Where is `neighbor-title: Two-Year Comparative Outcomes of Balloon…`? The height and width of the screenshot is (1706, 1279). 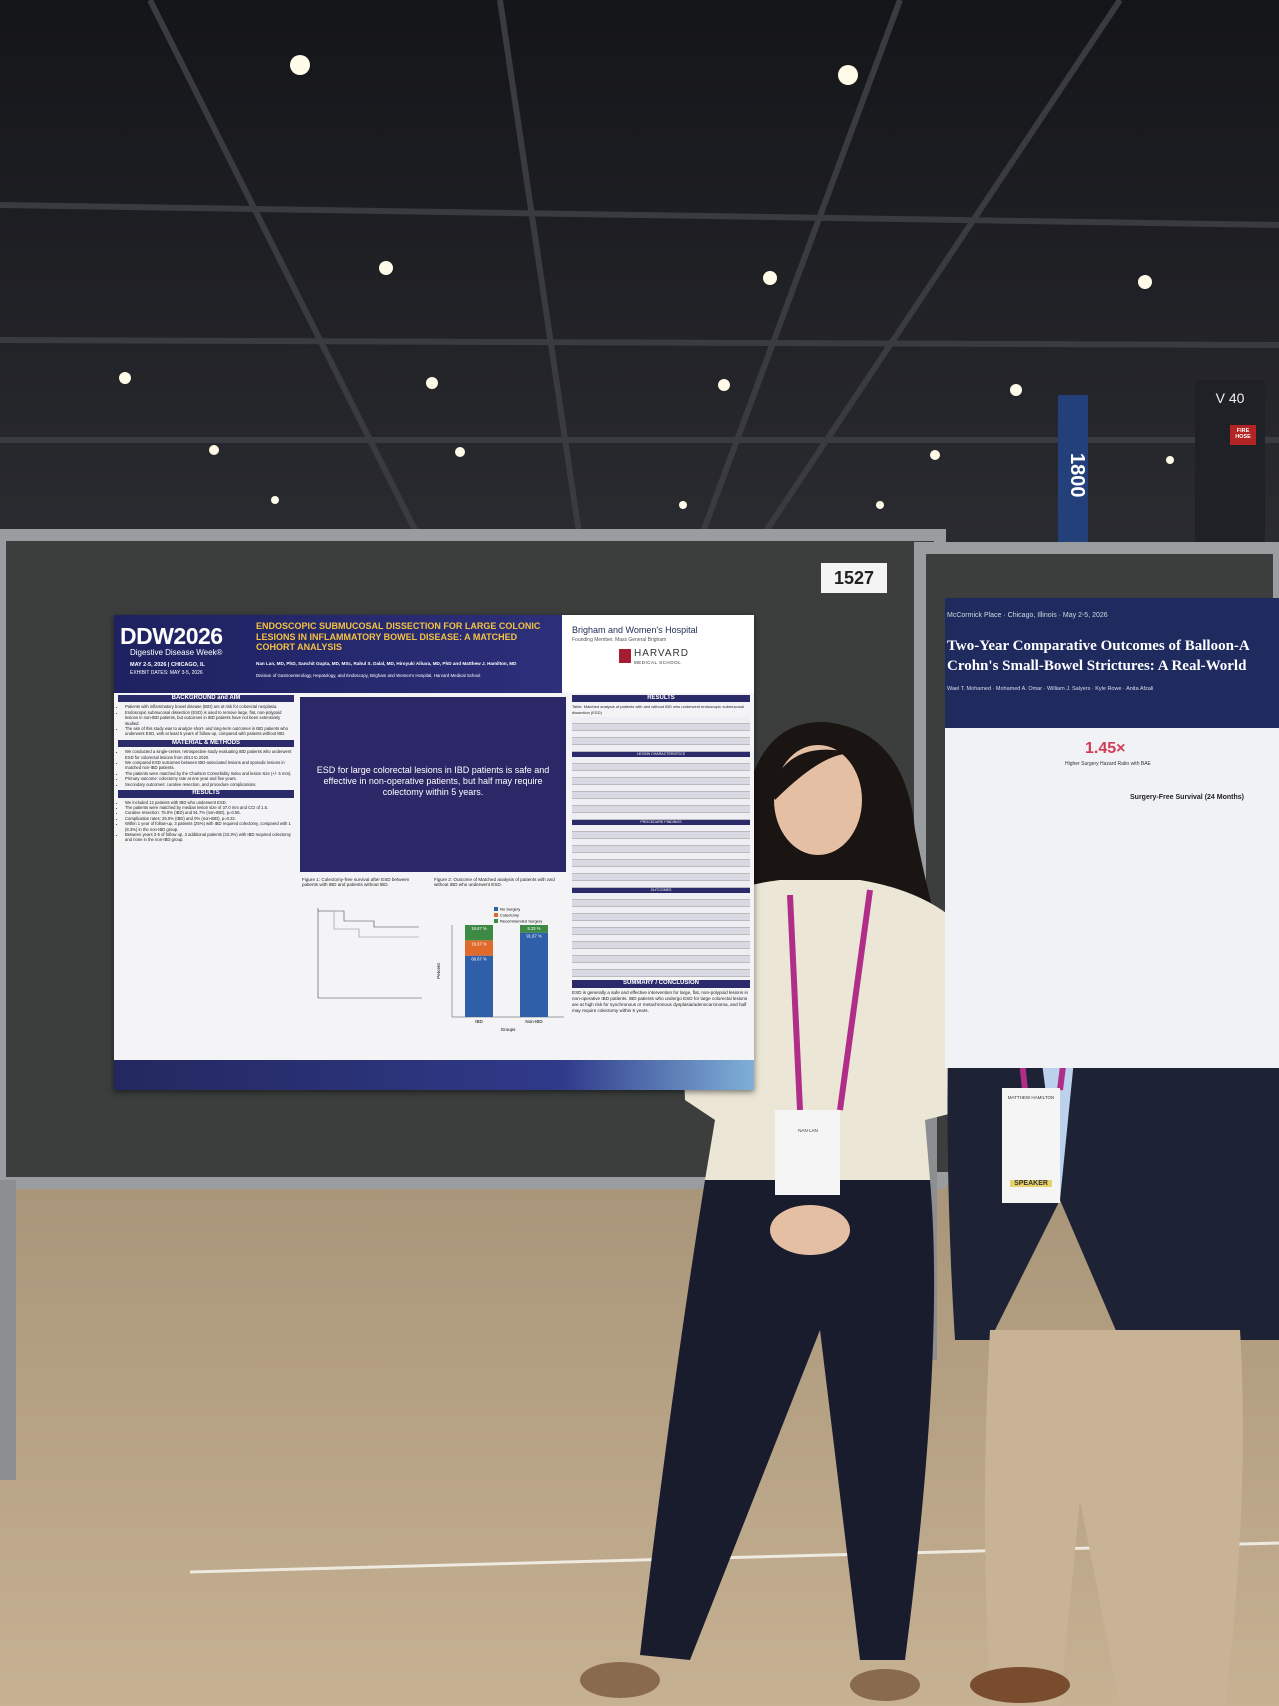 neighbor-title: Two-Year Comparative Outcomes of Balloon… is located at coordinates (1098, 646).